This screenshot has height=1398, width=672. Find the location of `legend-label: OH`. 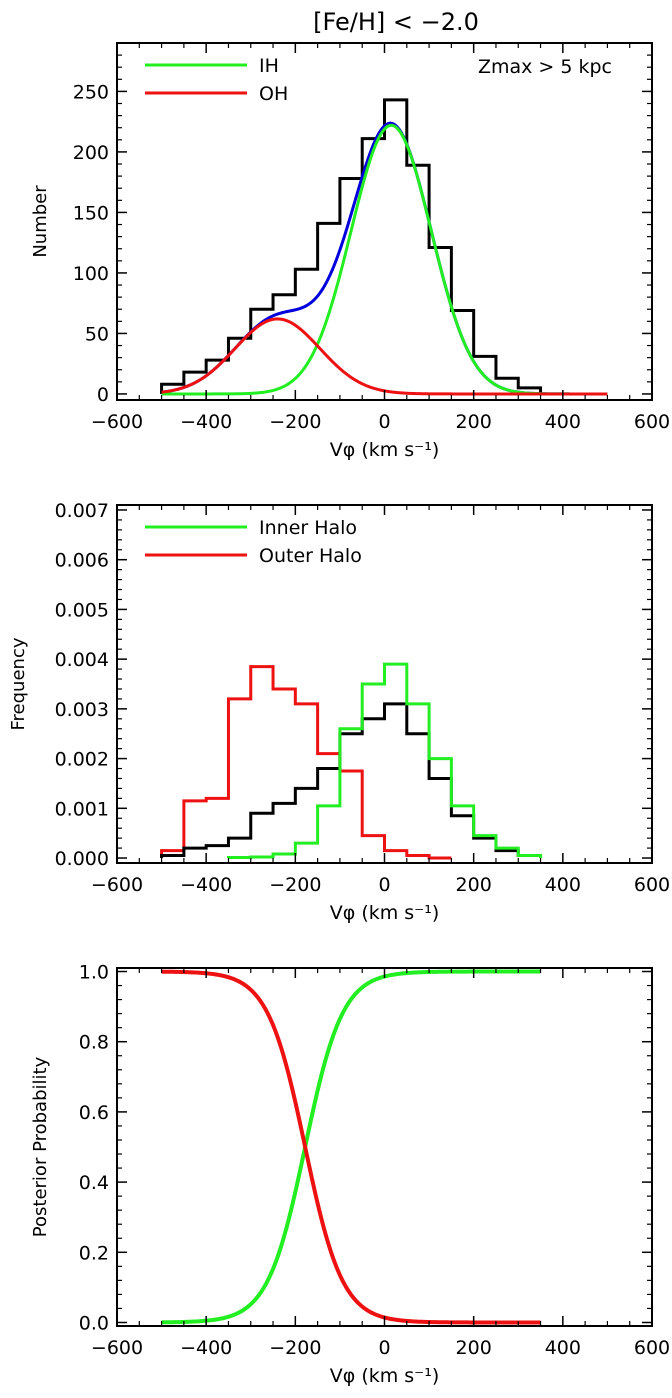

legend-label: OH is located at coordinates (273, 94).